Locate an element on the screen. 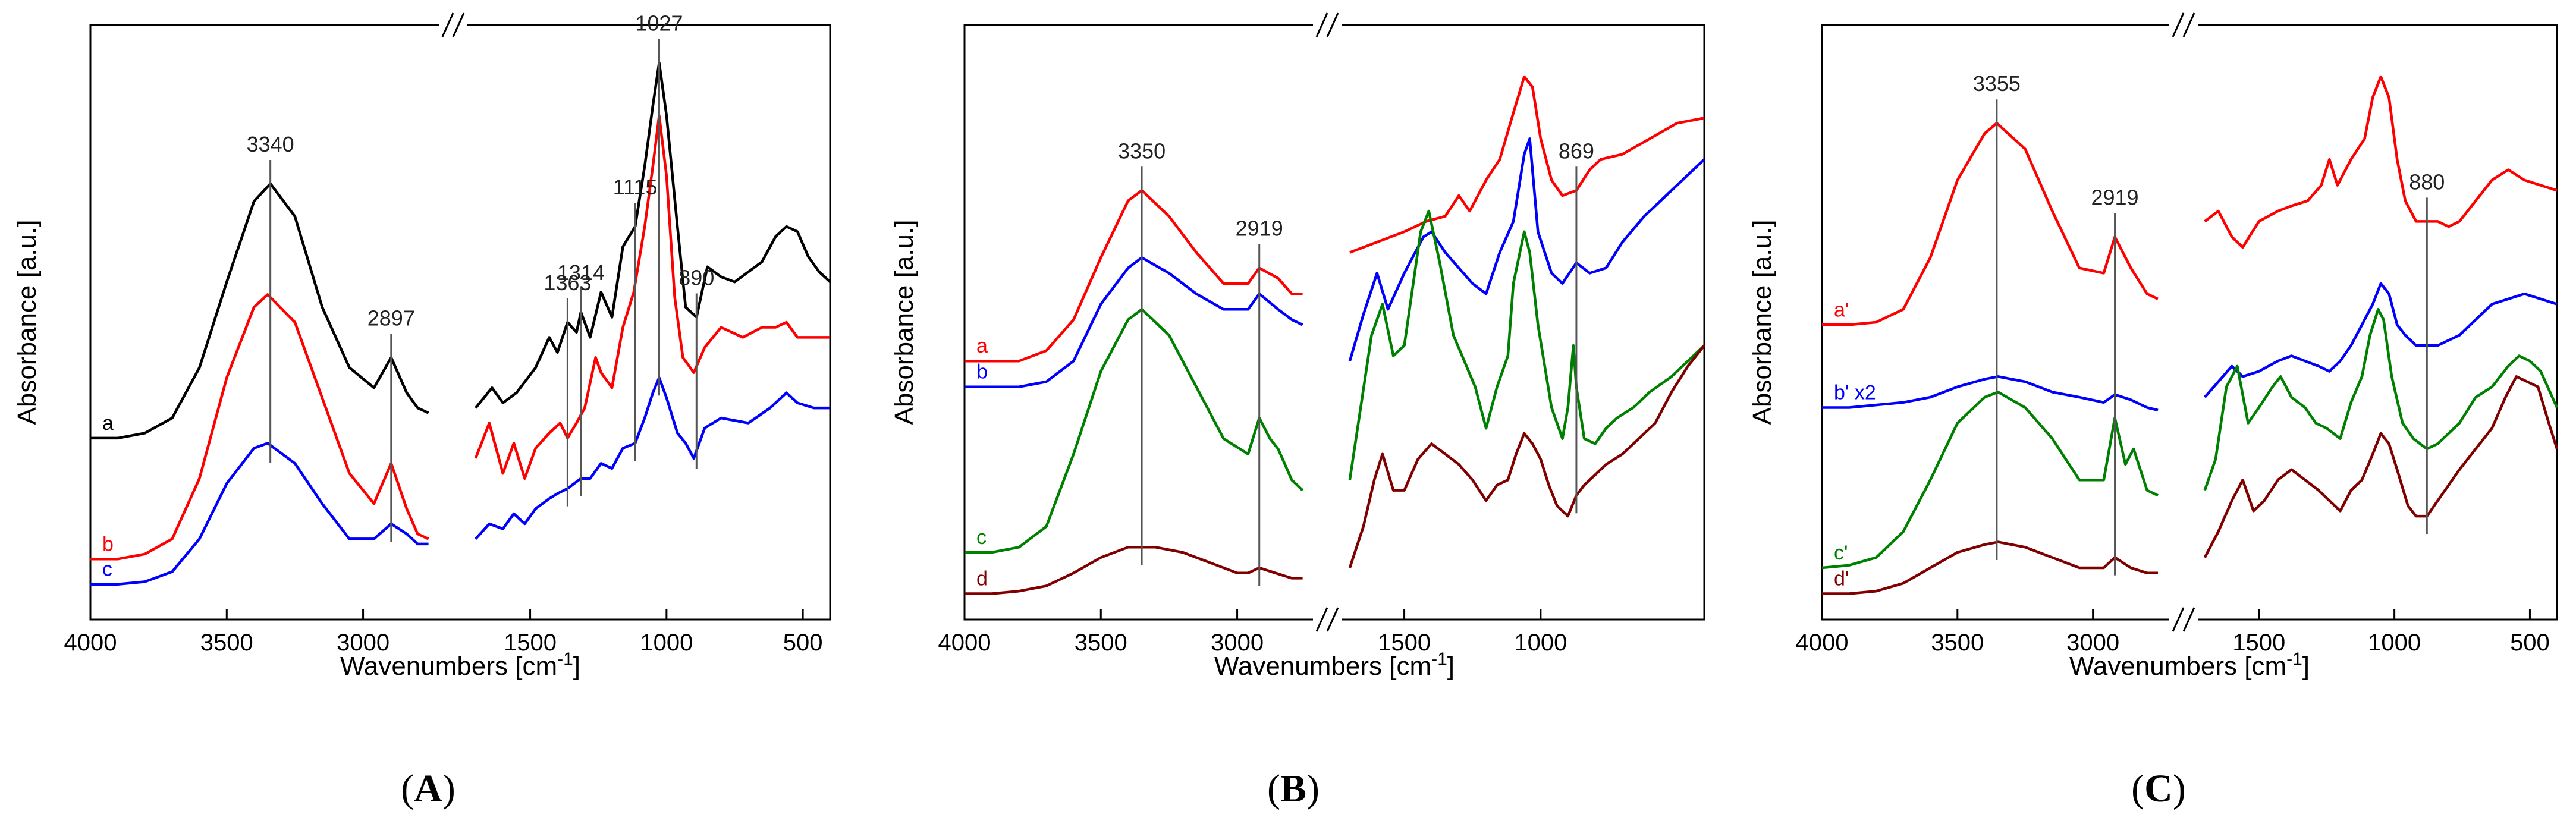 Image resolution: width=2576 pixels, height=830 pixels. panel-a-peak-marker-label: 1027 is located at coordinates (659, 24).